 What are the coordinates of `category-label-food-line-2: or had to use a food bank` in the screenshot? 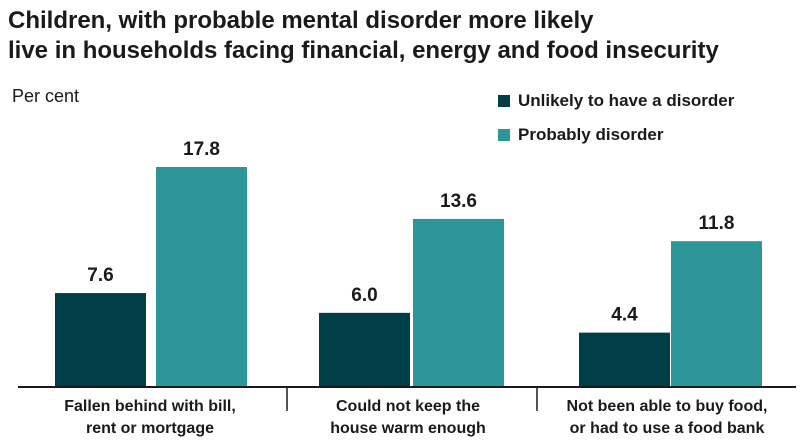 It's located at (667, 428).